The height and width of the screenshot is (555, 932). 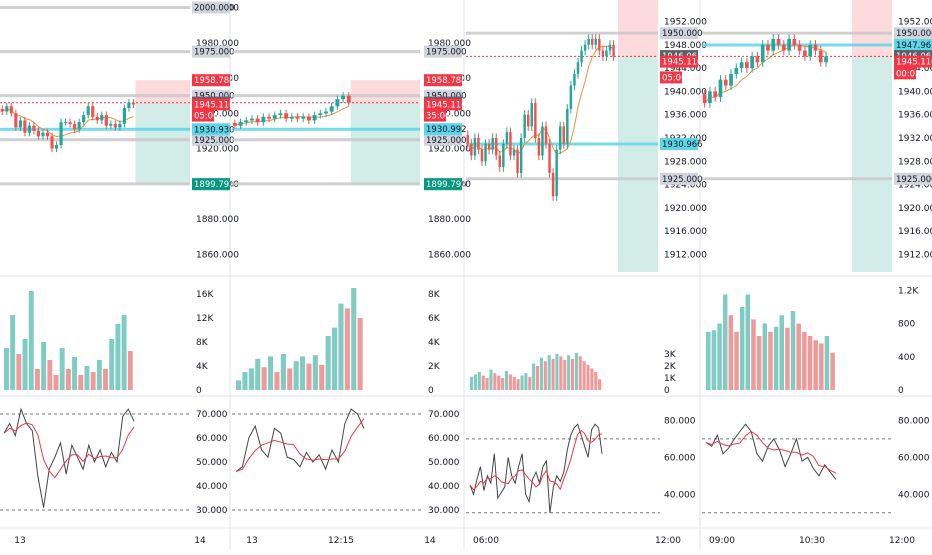 I want to click on price-tick-label: 1860.000, so click(x=217, y=255).